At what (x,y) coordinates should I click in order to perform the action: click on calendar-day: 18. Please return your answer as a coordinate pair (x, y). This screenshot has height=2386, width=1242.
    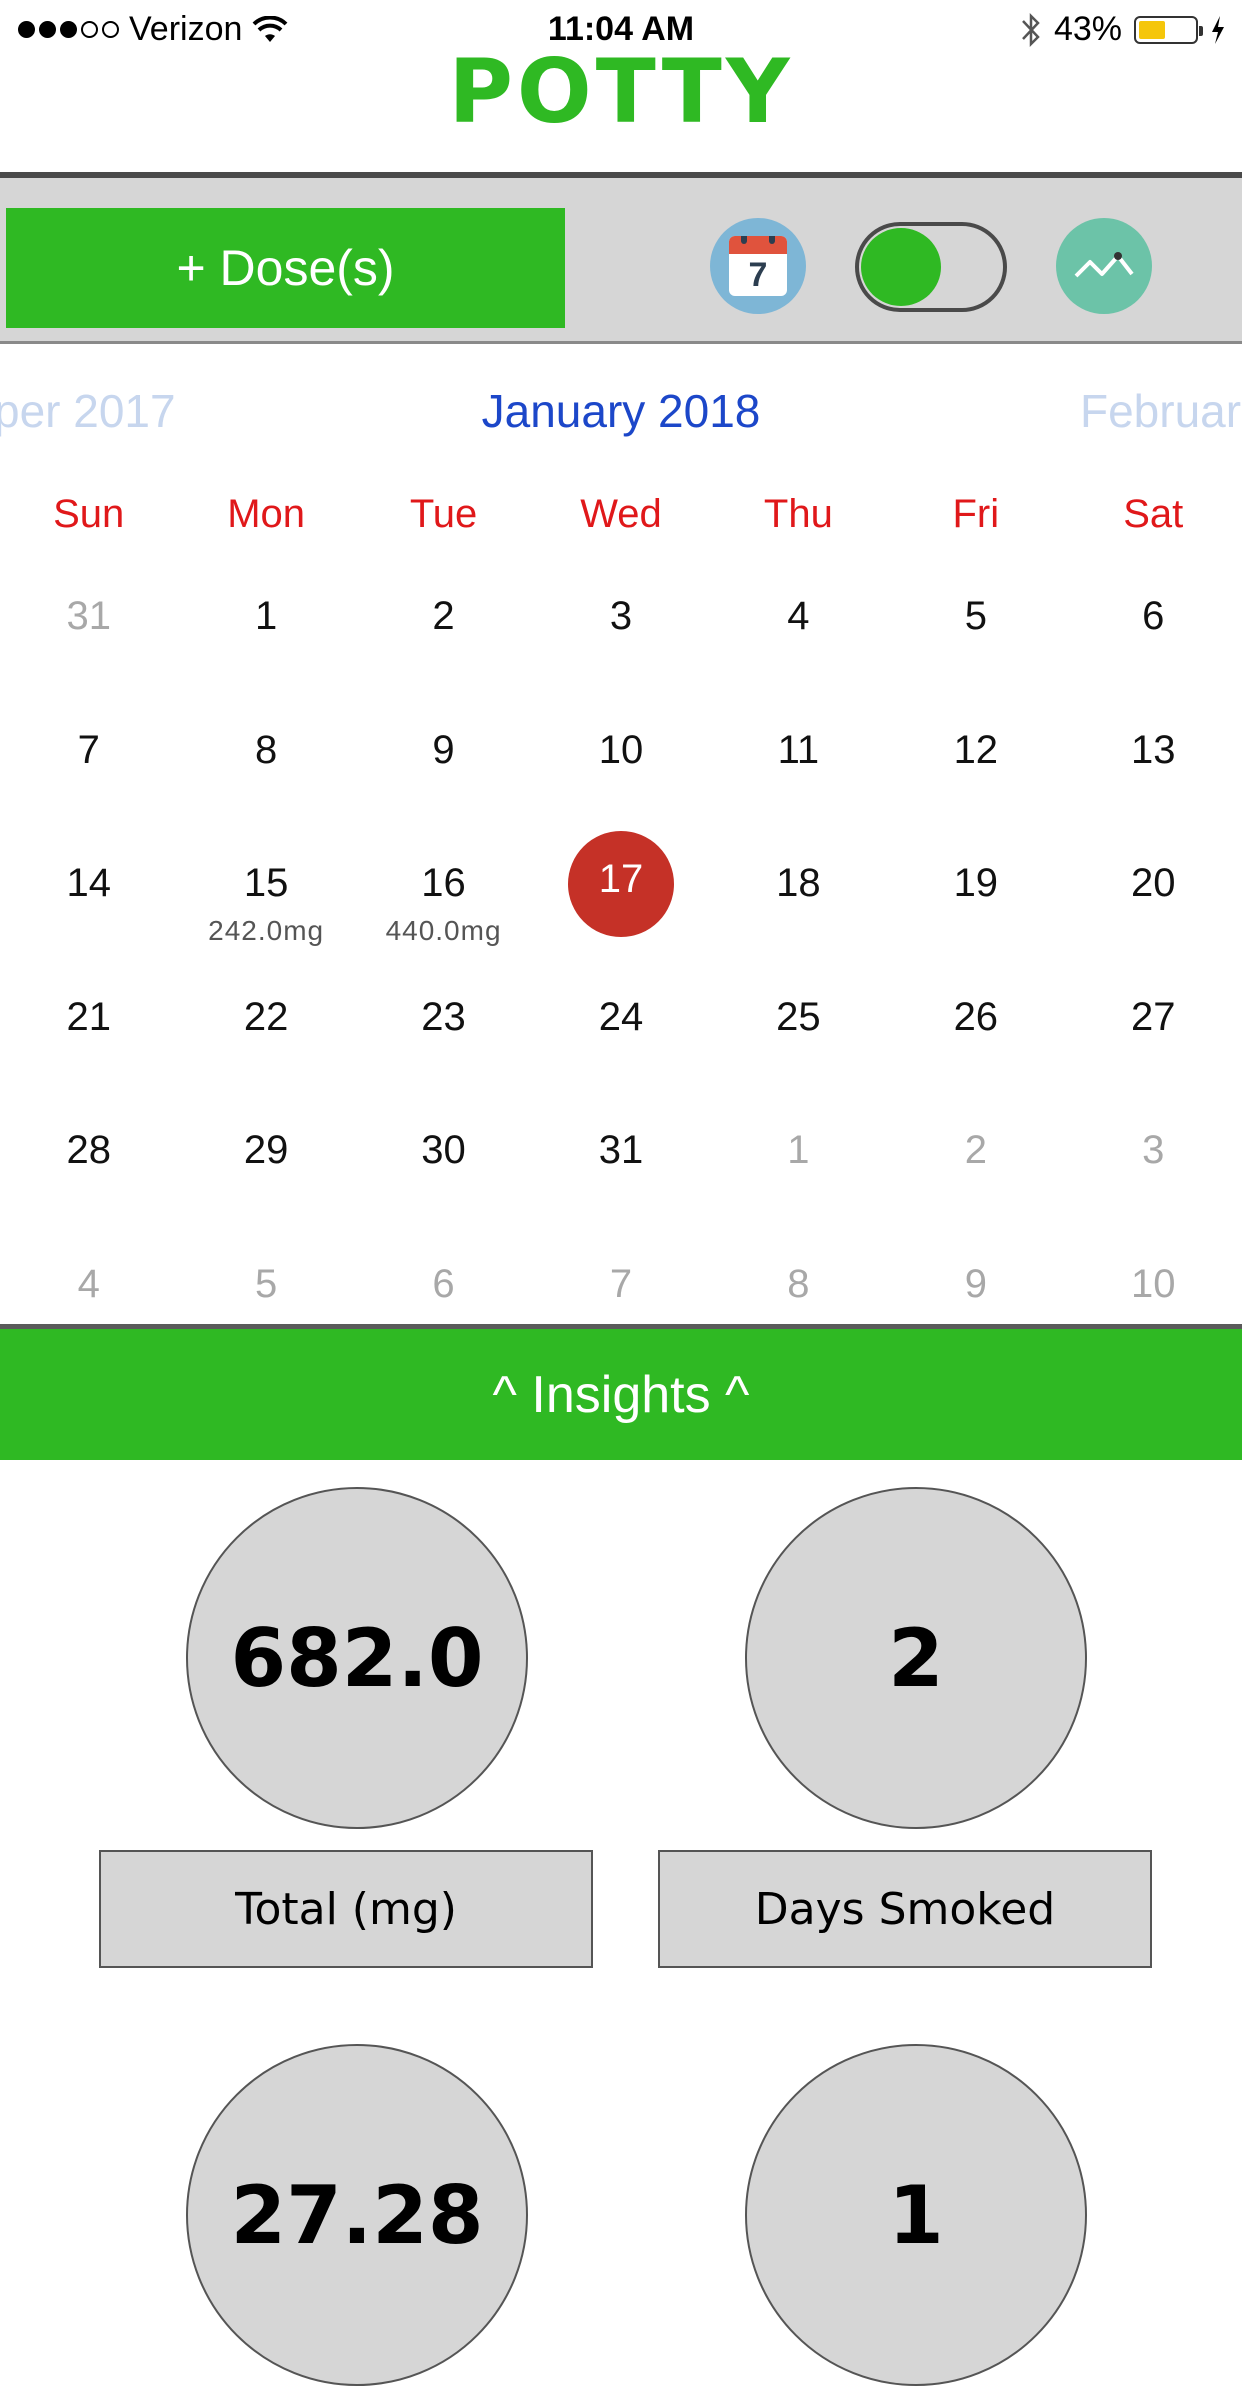
    Looking at the image, I should click on (798, 902).